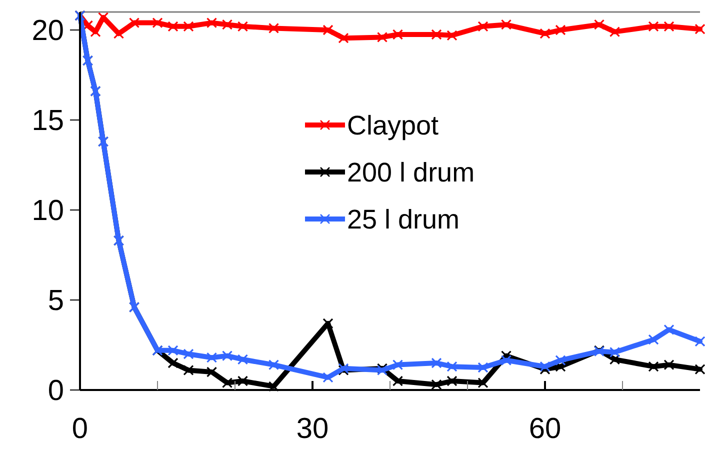 This screenshot has height=452, width=705. What do you see at coordinates (80, 429) in the screenshot?
I see `x-tick-label: 0` at bounding box center [80, 429].